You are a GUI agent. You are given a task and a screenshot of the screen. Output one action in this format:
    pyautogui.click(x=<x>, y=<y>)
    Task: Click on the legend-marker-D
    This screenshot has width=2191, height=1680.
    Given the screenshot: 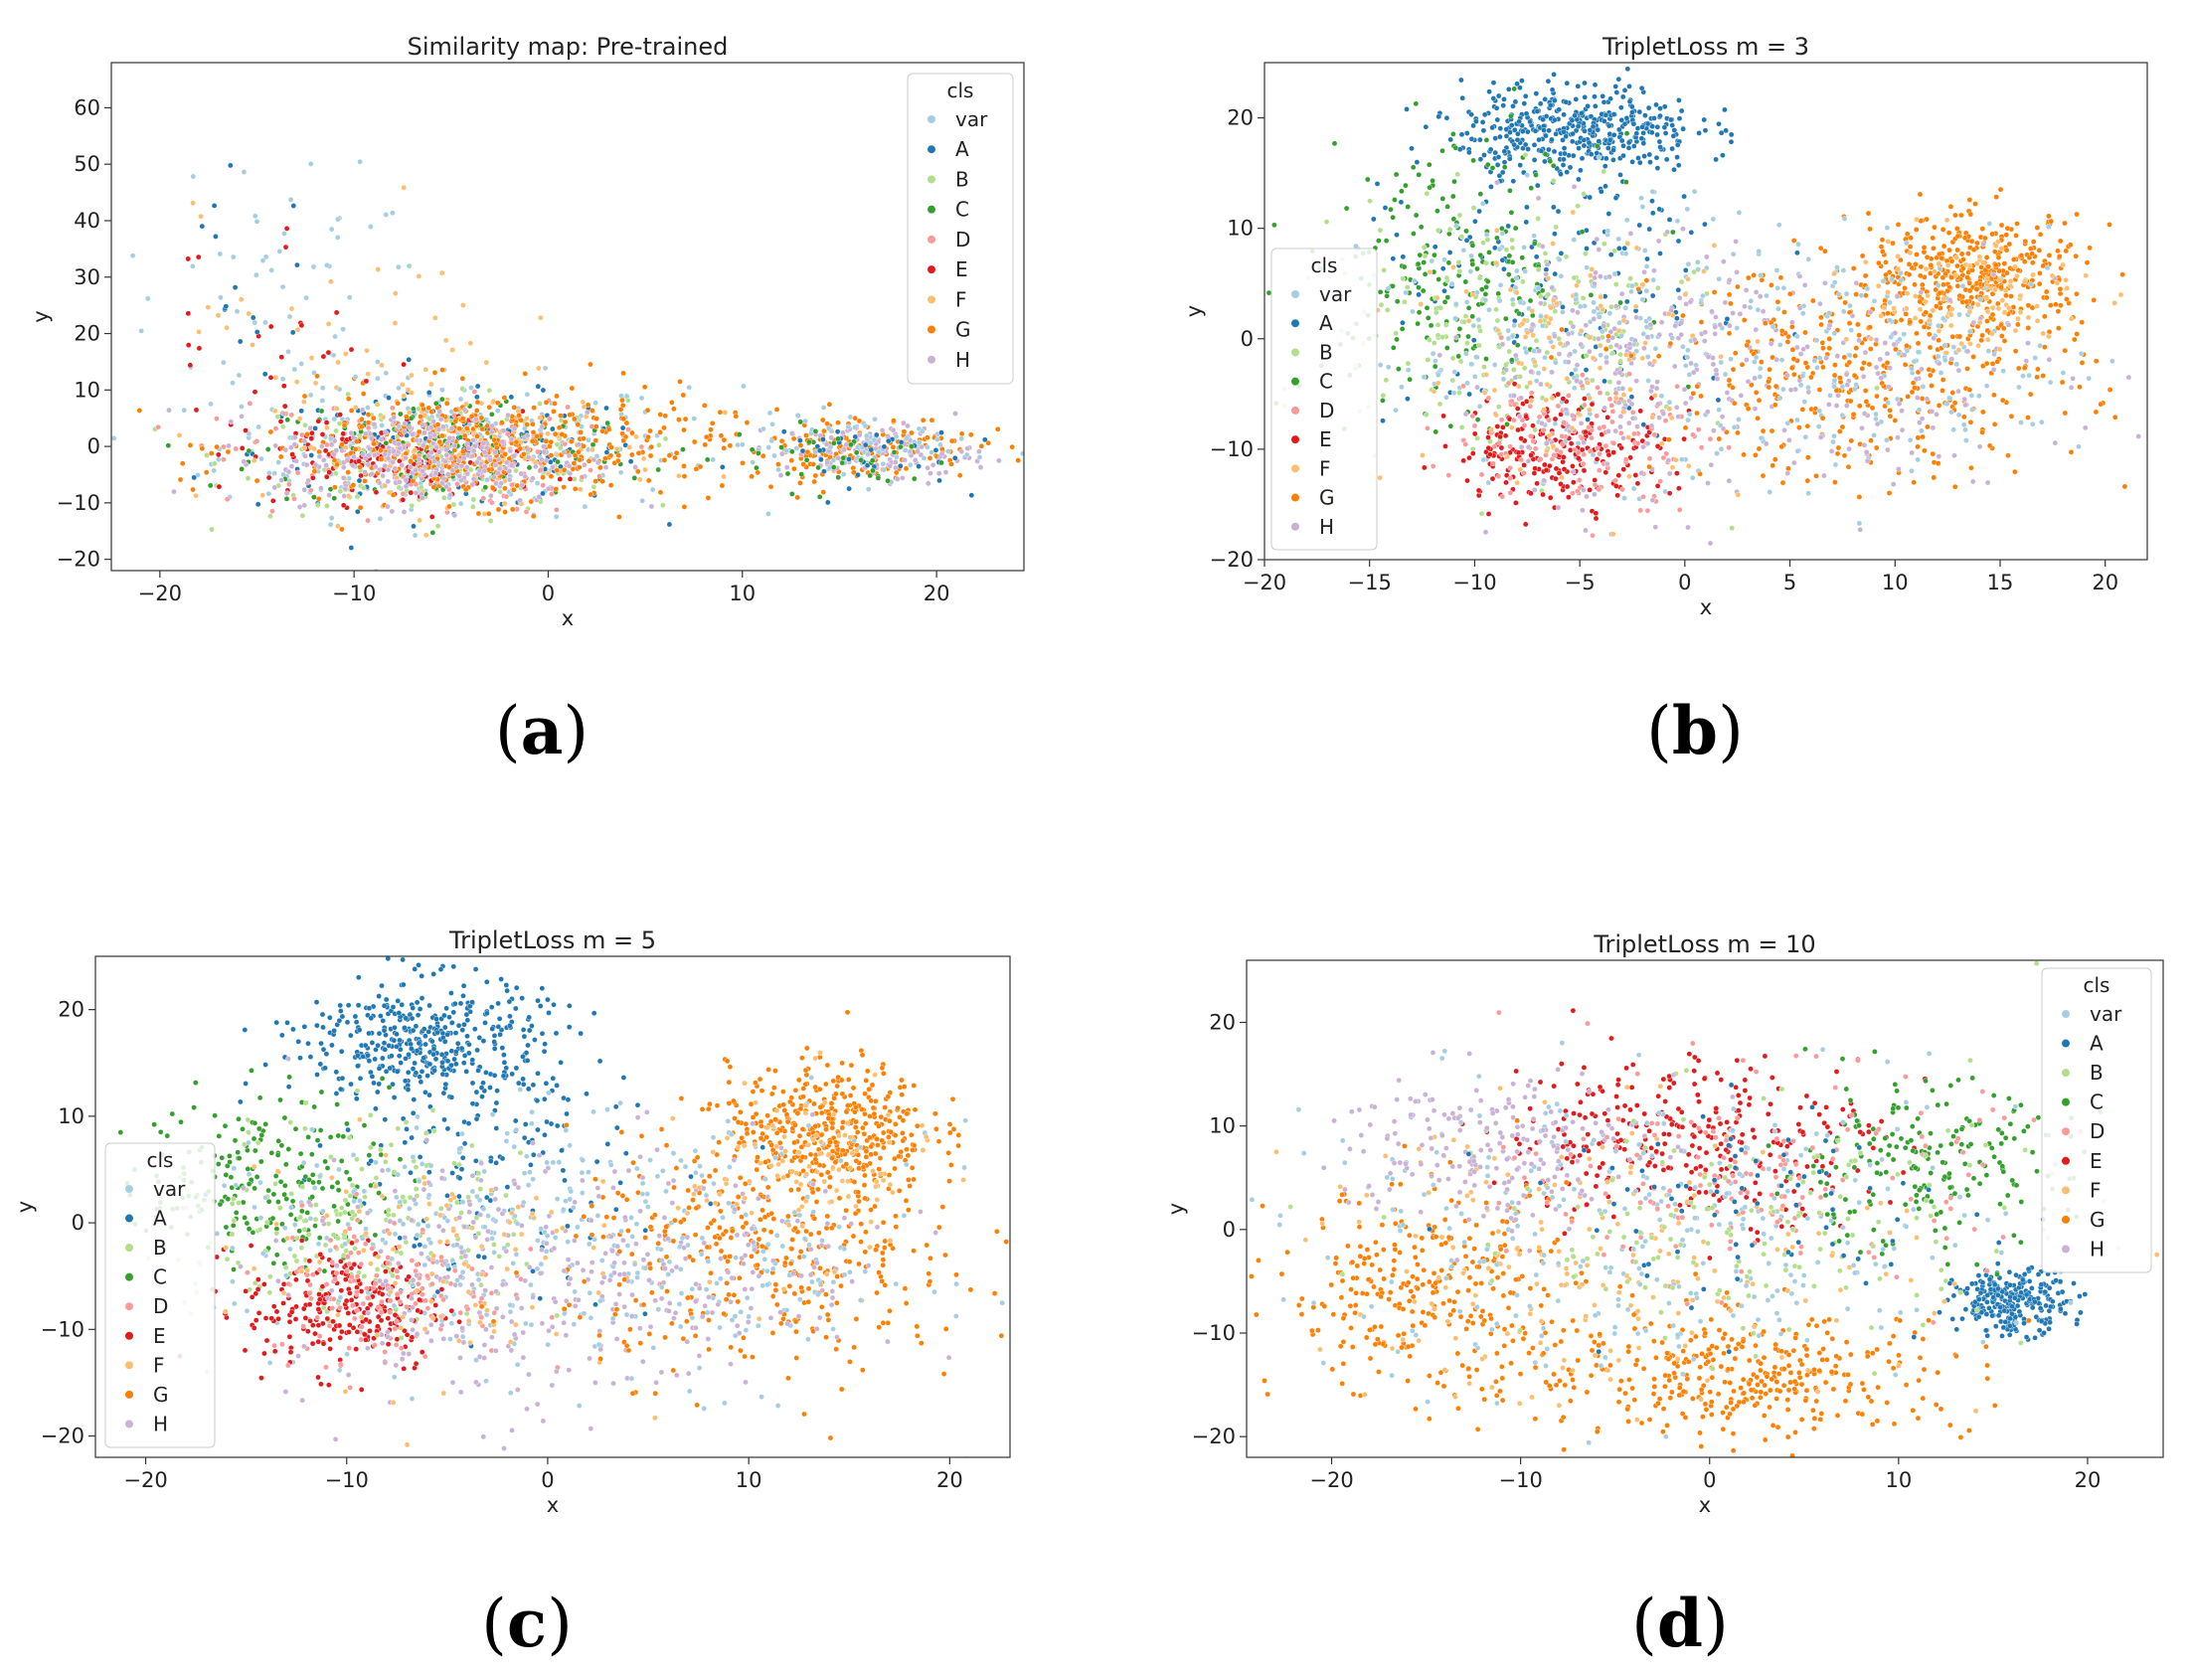 What is the action you would take?
    pyautogui.click(x=931, y=239)
    